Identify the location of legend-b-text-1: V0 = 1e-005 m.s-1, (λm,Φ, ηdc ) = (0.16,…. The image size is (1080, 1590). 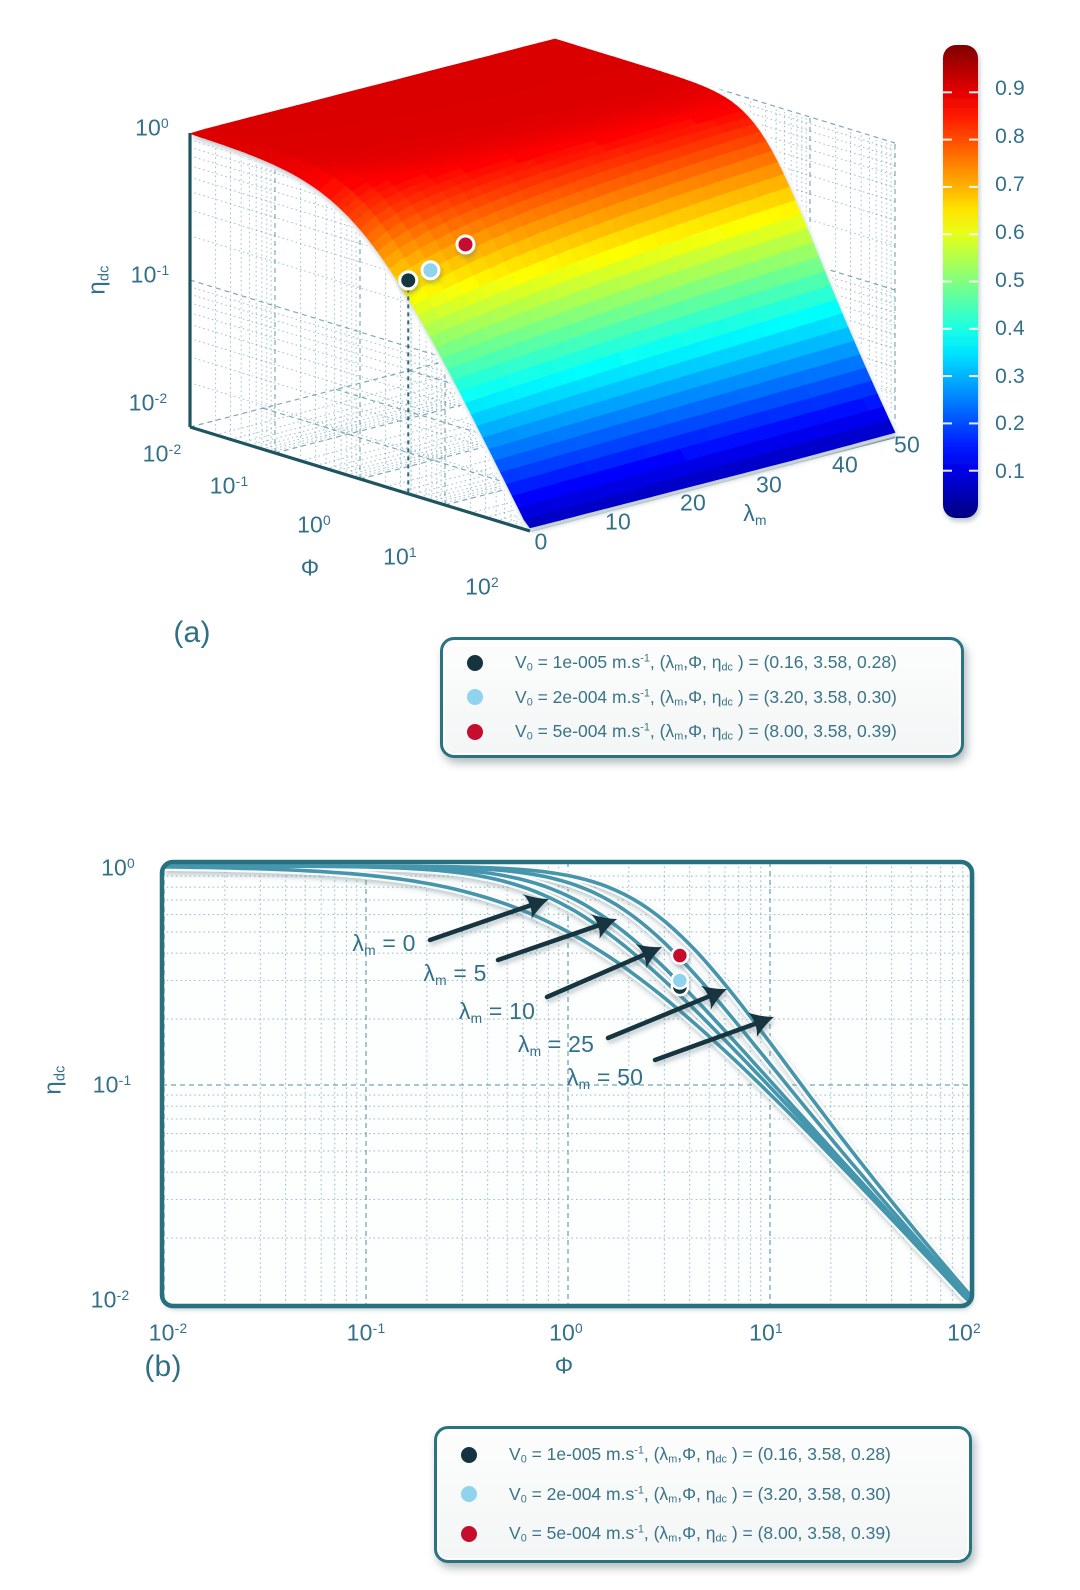
(700, 1454).